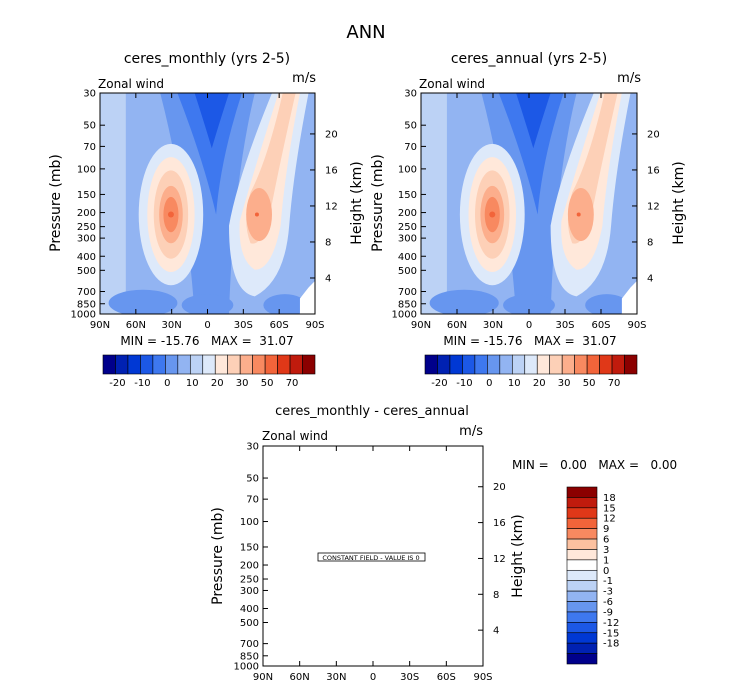 The height and width of the screenshot is (691, 733). Describe the element at coordinates (611, 644) in the screenshot. I see `colorbar-label: -18` at that location.